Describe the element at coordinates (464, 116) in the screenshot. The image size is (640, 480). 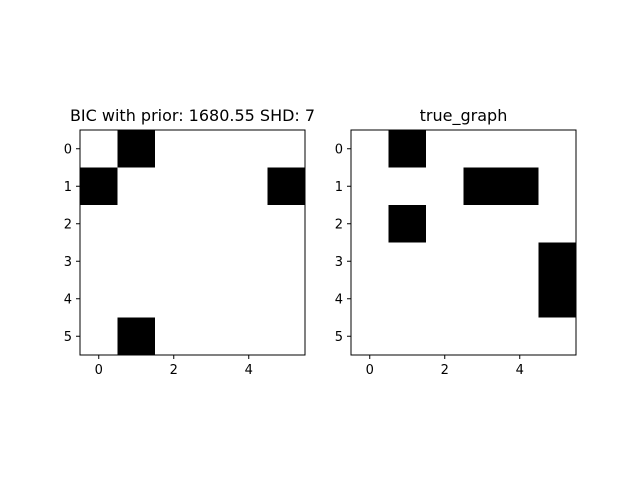
I see `chart-title: true_graph` at that location.